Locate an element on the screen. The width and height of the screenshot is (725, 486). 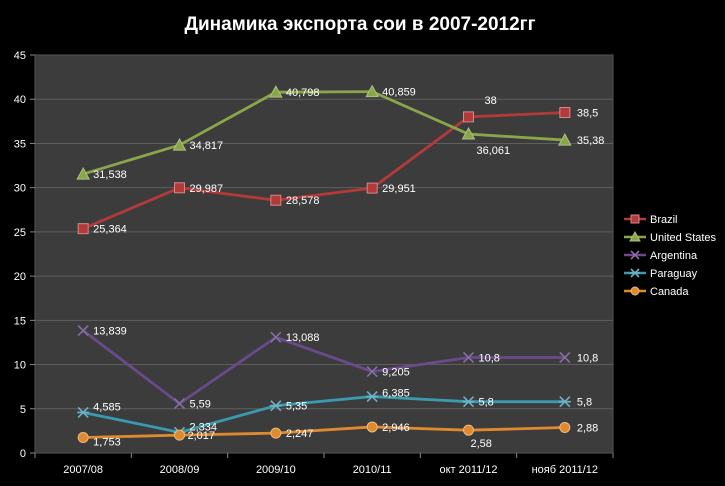
legend-item: United States is located at coordinates (670, 237).